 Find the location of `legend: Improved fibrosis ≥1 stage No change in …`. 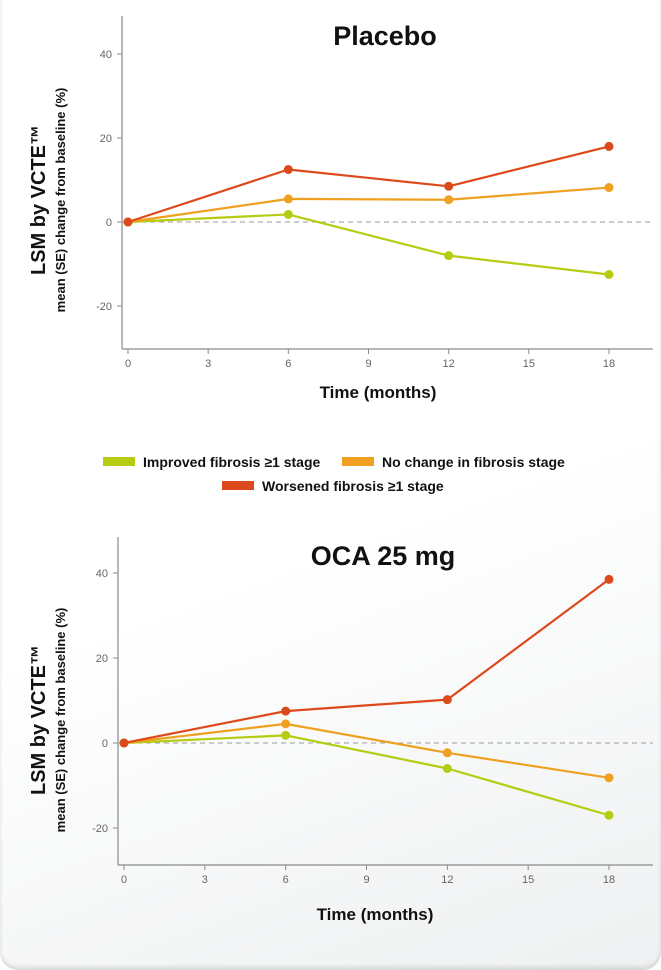

legend: Improved fibrosis ≥1 stage No change in … is located at coordinates (334, 474).